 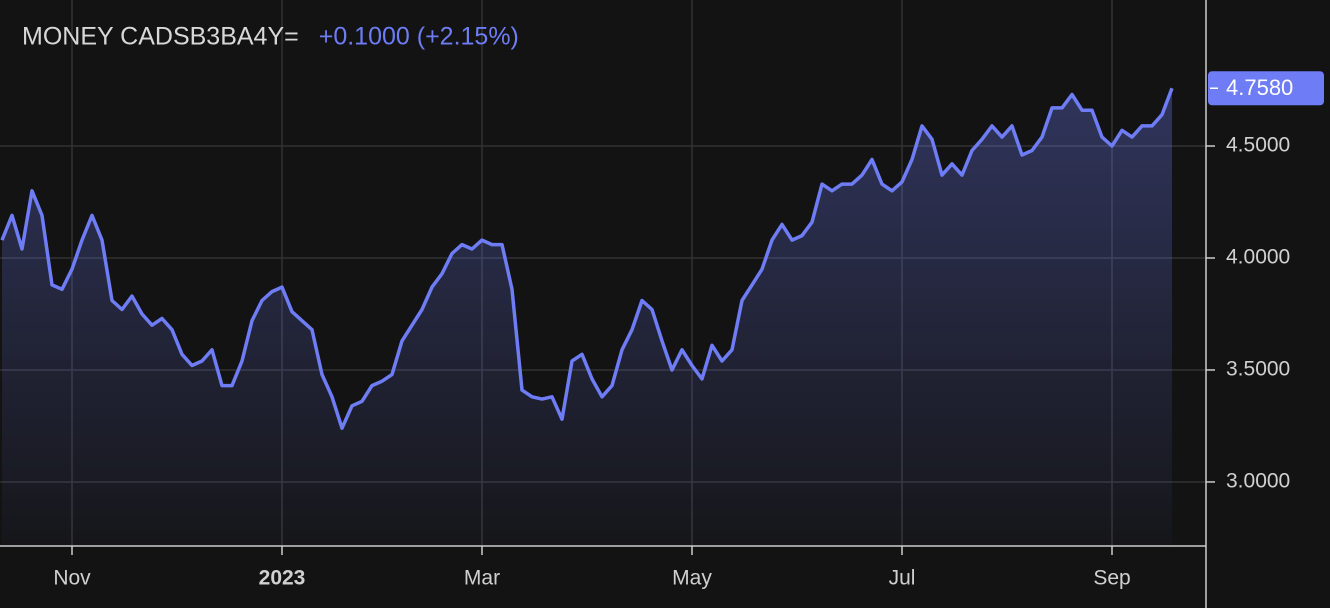 What do you see at coordinates (160, 37) in the screenshot?
I see `chart-title: MONEY CADSB3BA4Y=` at bounding box center [160, 37].